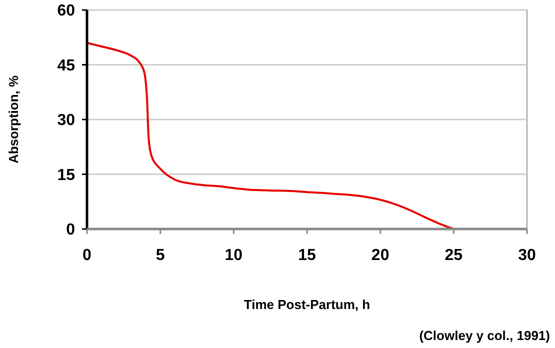 This screenshot has height=348, width=555. What do you see at coordinates (484, 335) in the screenshot?
I see `text: (Clowley y col., 1991)` at bounding box center [484, 335].